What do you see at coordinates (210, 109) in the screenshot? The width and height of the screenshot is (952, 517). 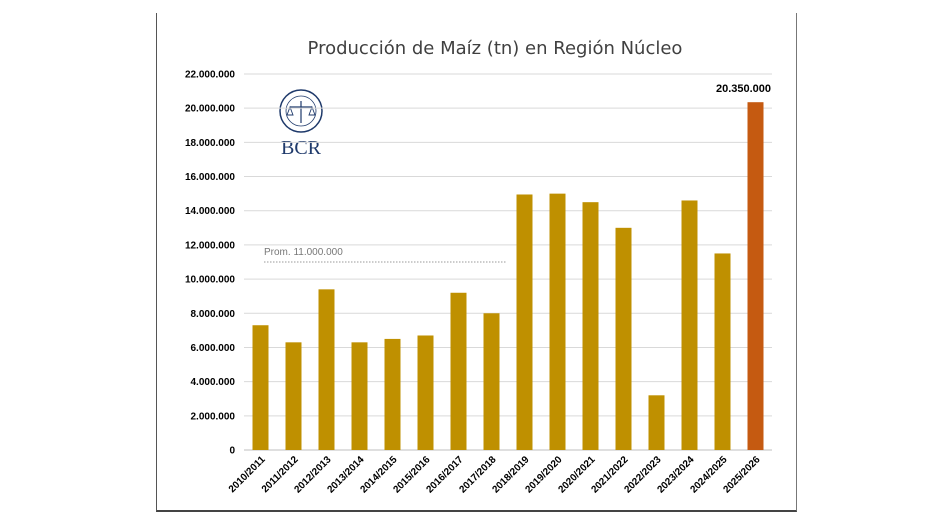 I see `y-tick-label: 20.000.000` at bounding box center [210, 109].